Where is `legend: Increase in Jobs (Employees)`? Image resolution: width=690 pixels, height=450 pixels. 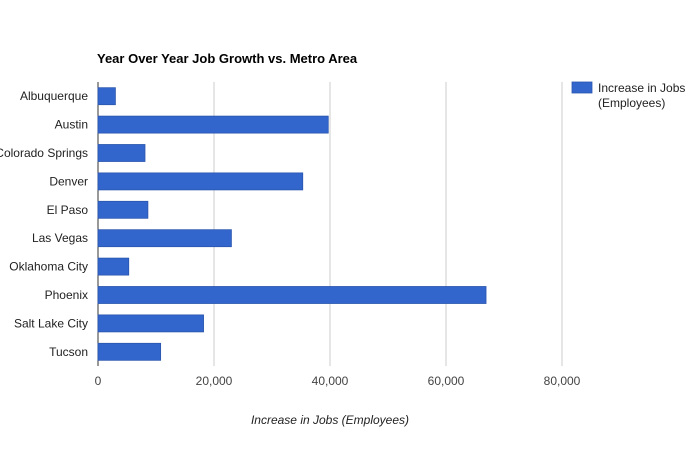 legend: Increase in Jobs (Employees) is located at coordinates (628, 95).